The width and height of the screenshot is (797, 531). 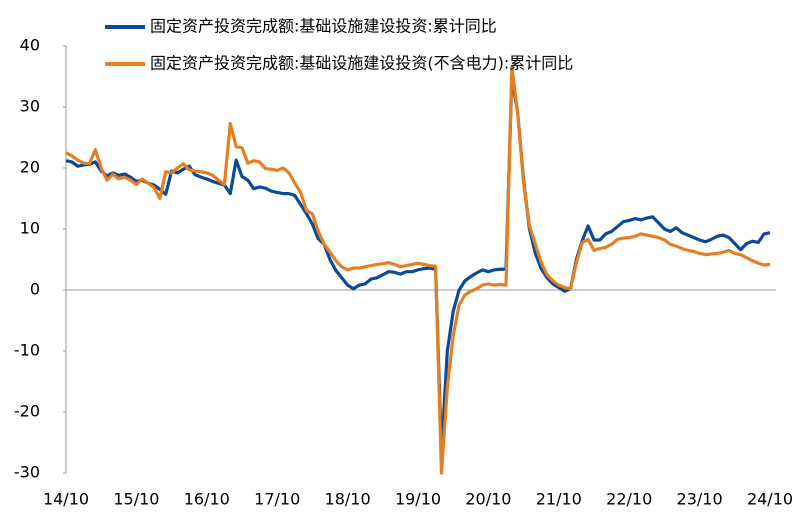 What do you see at coordinates (30, 45) in the screenshot?
I see `y-tick-label: 40` at bounding box center [30, 45].